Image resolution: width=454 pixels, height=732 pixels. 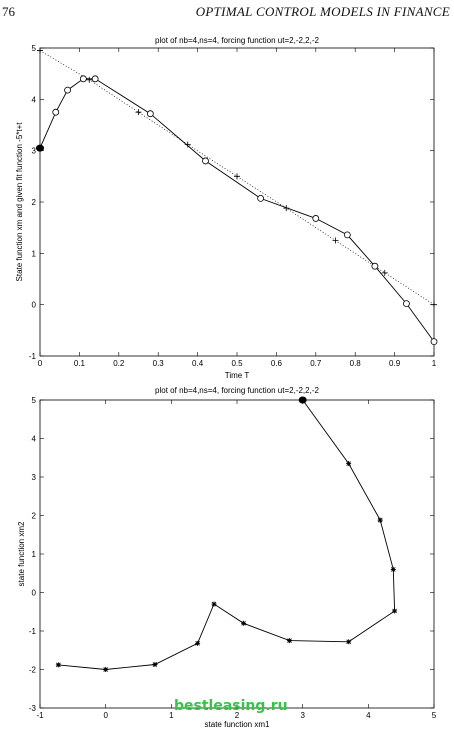 What do you see at coordinates (33, 670) in the screenshot?
I see `y-tick-label: -2` at bounding box center [33, 670].